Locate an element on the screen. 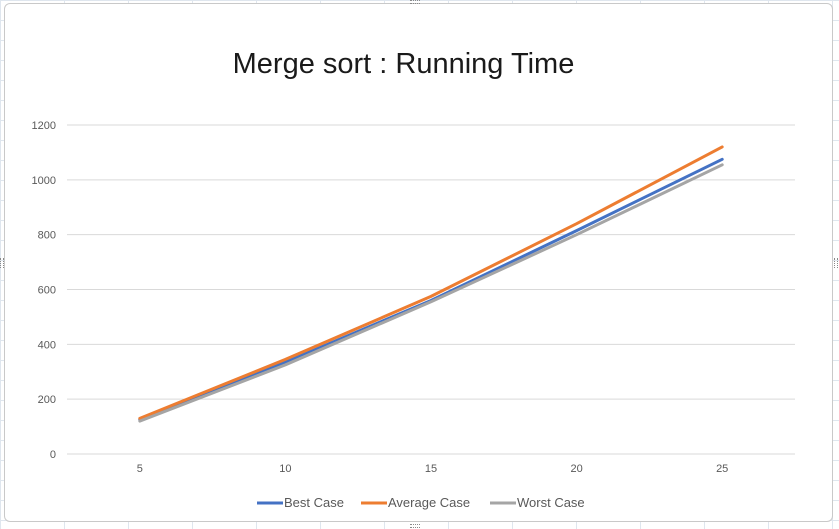  y-tick-label: 200 is located at coordinates (47, 400).